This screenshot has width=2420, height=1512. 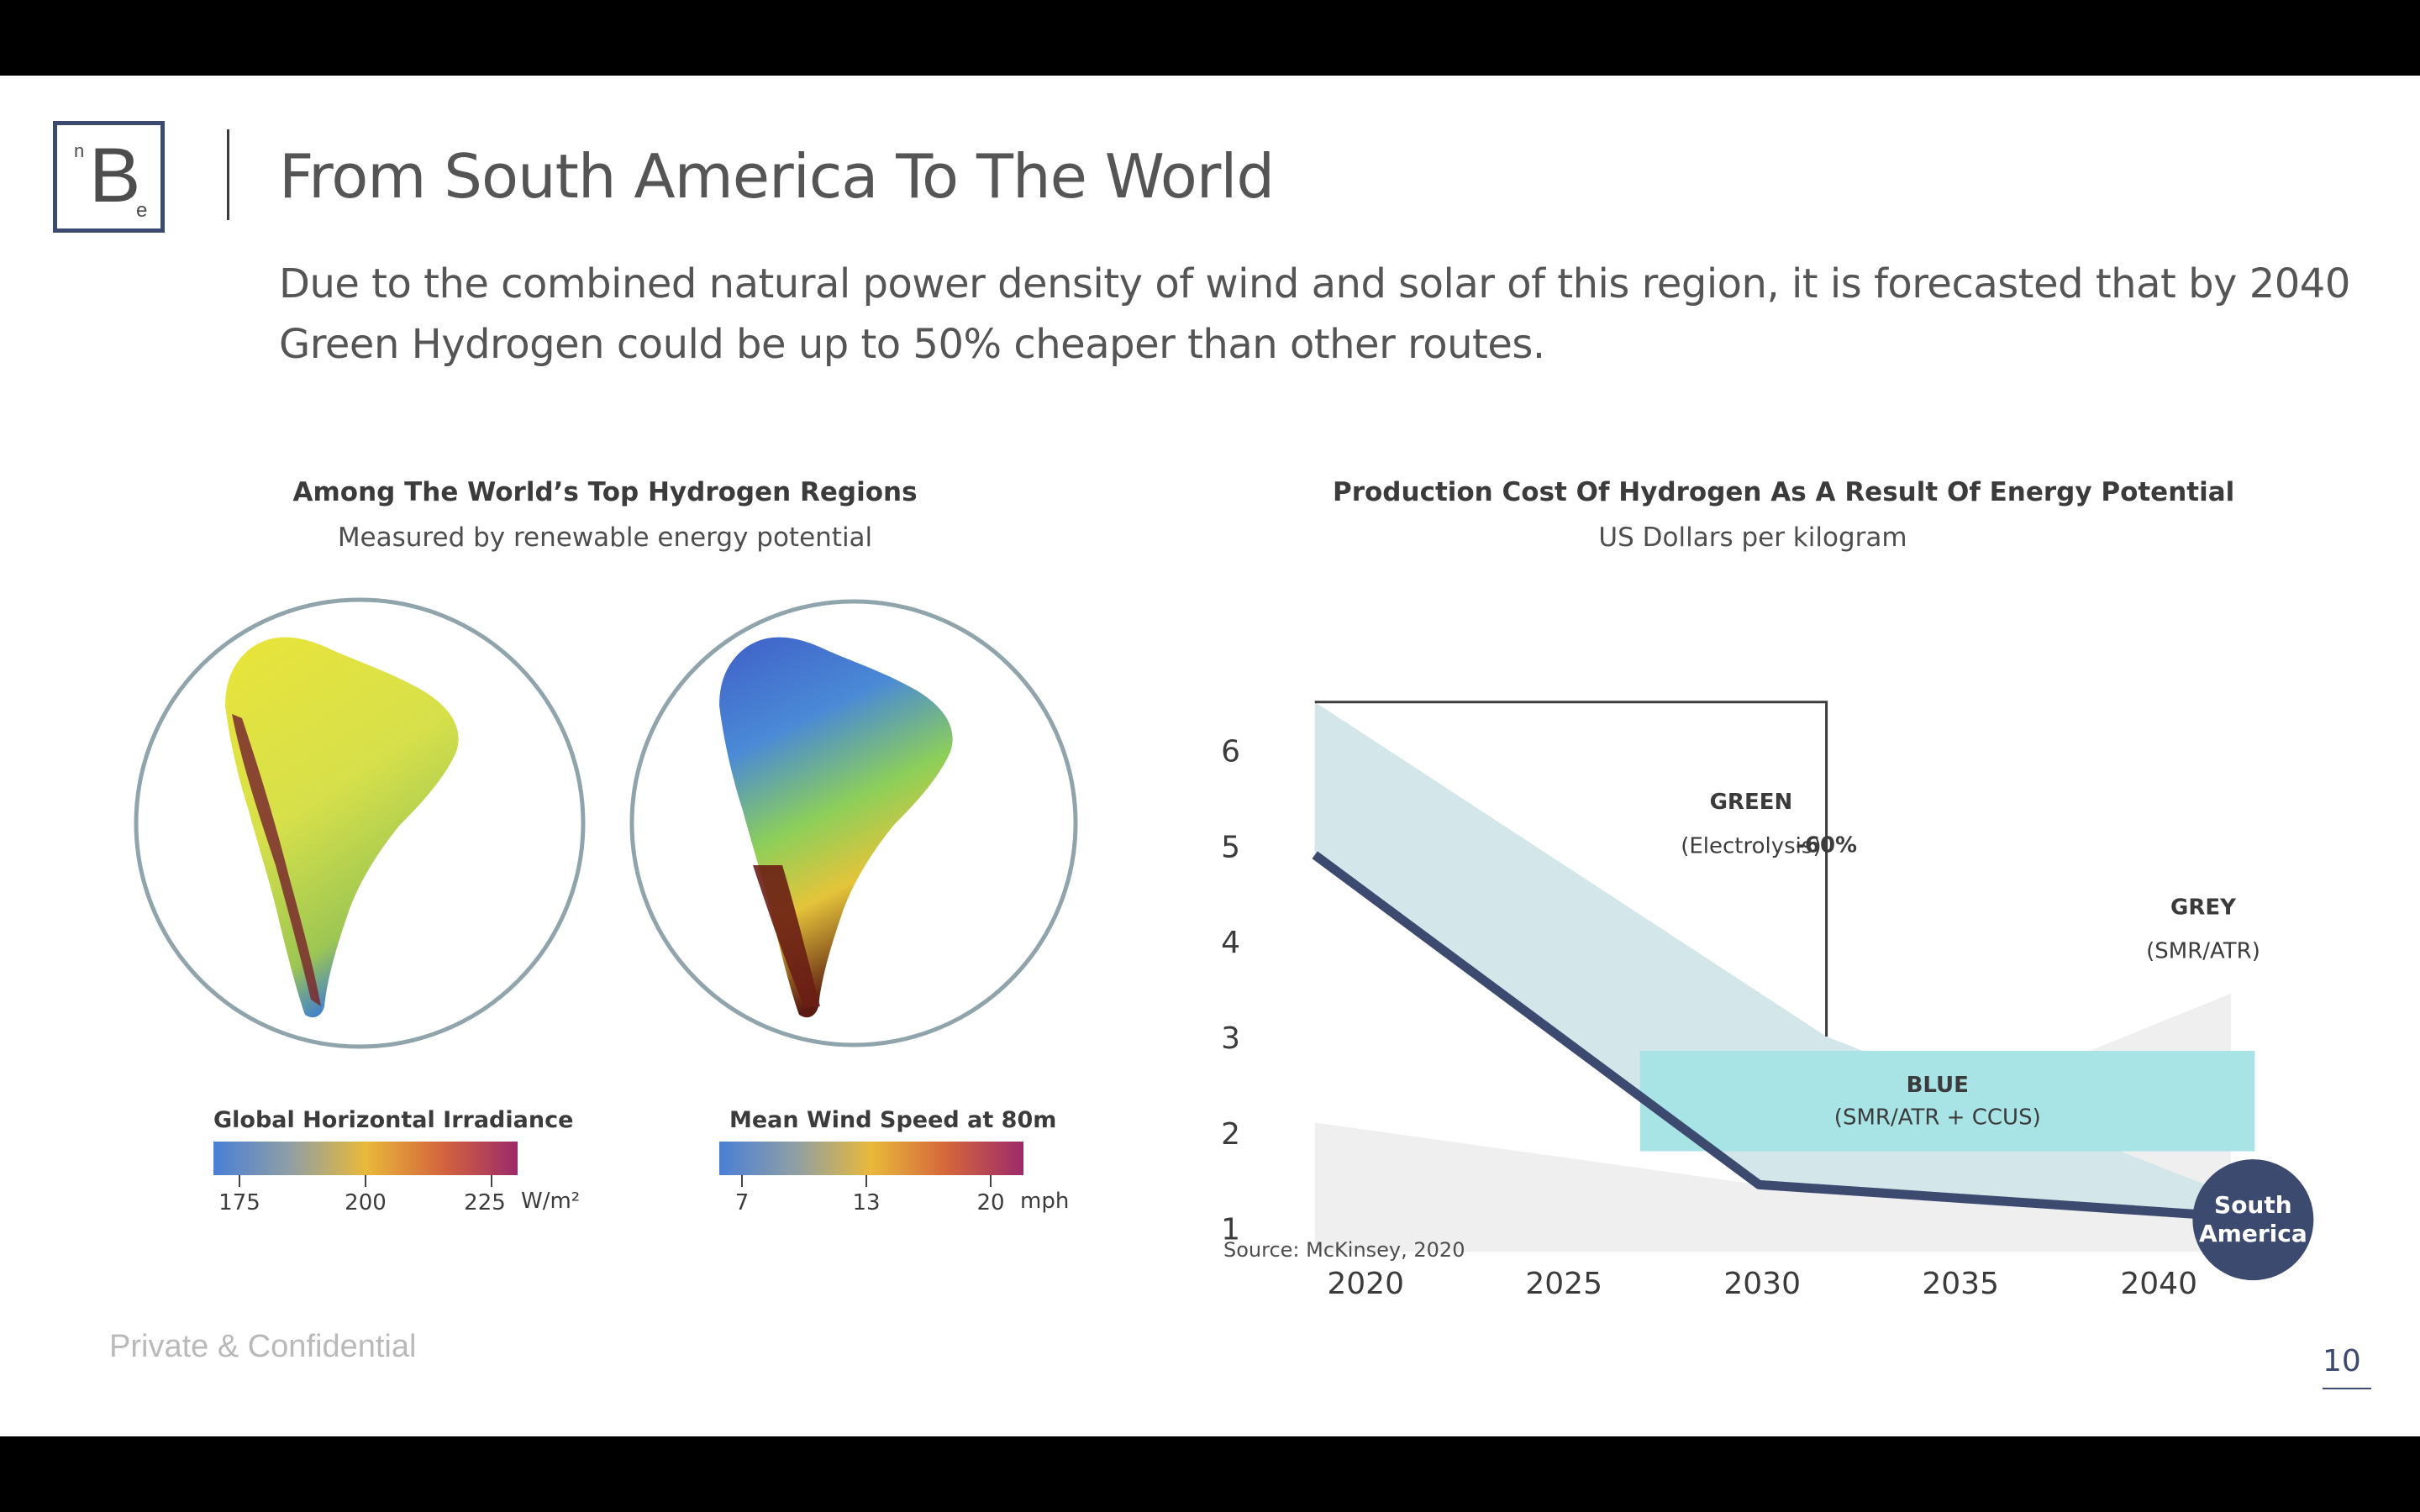 What do you see at coordinates (1961, 1284) in the screenshot?
I see `x-tick-label: 2035` at bounding box center [1961, 1284].